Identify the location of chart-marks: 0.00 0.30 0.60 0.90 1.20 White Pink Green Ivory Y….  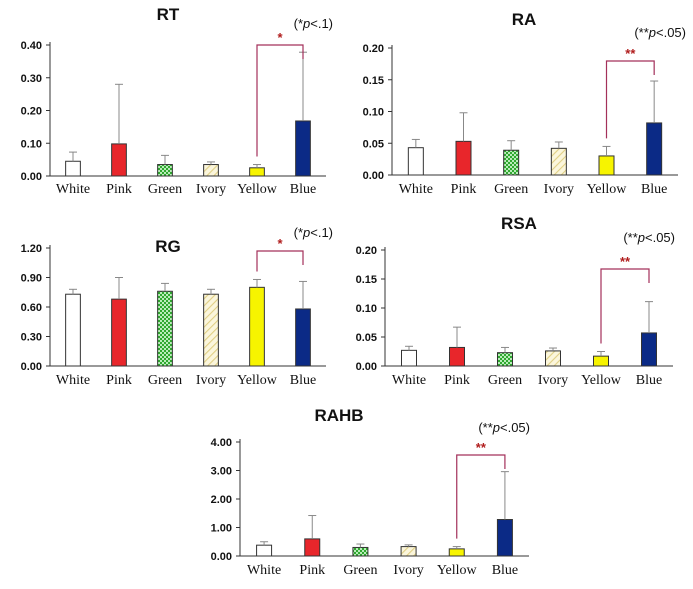
(173, 312).